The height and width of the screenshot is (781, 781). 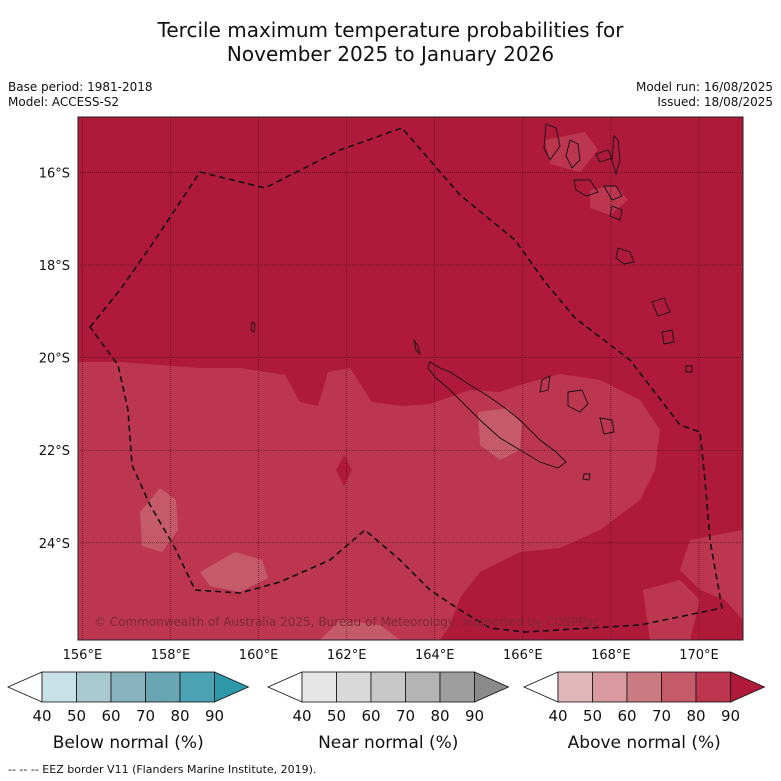 I want to click on pentecost, so click(x=616, y=155).